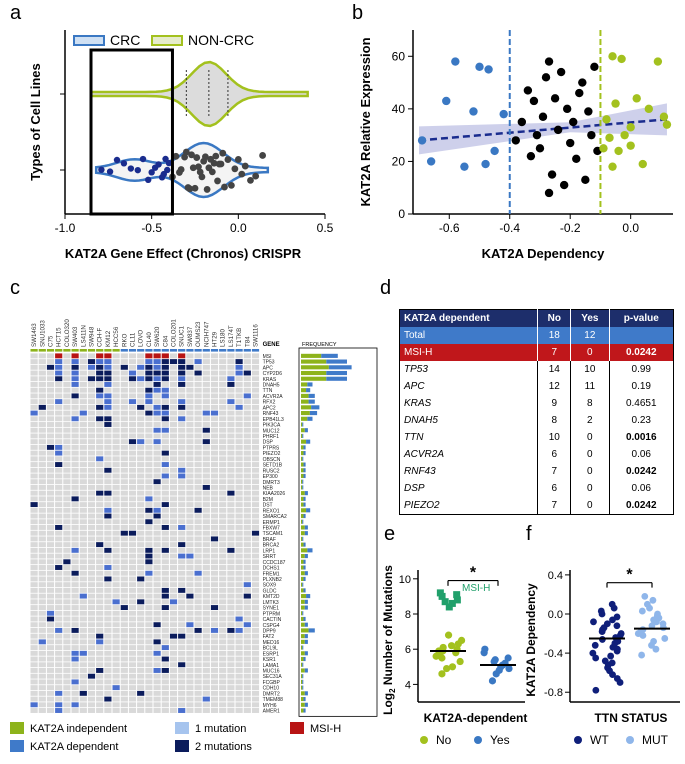  Describe the element at coordinates (612, 166) in the screenshot. I see `independent-point` at that location.